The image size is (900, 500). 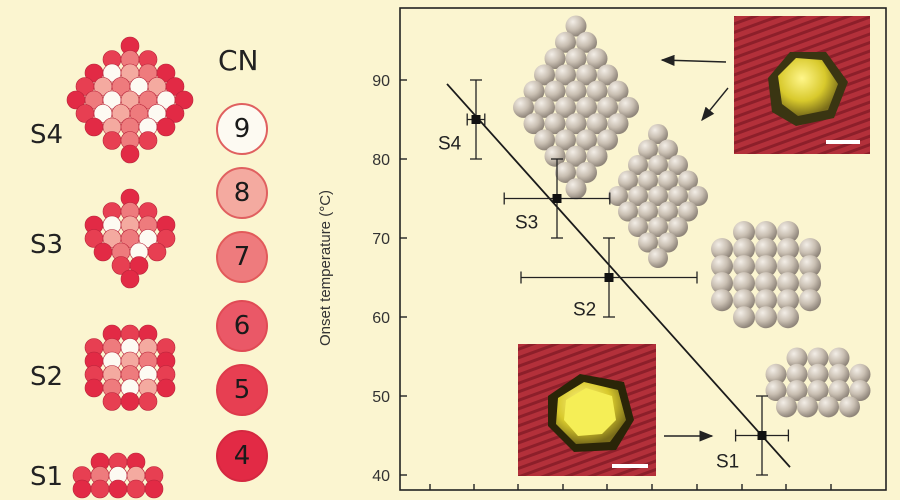 I want to click on cn-legend-5: 5, so click(x=242, y=390).